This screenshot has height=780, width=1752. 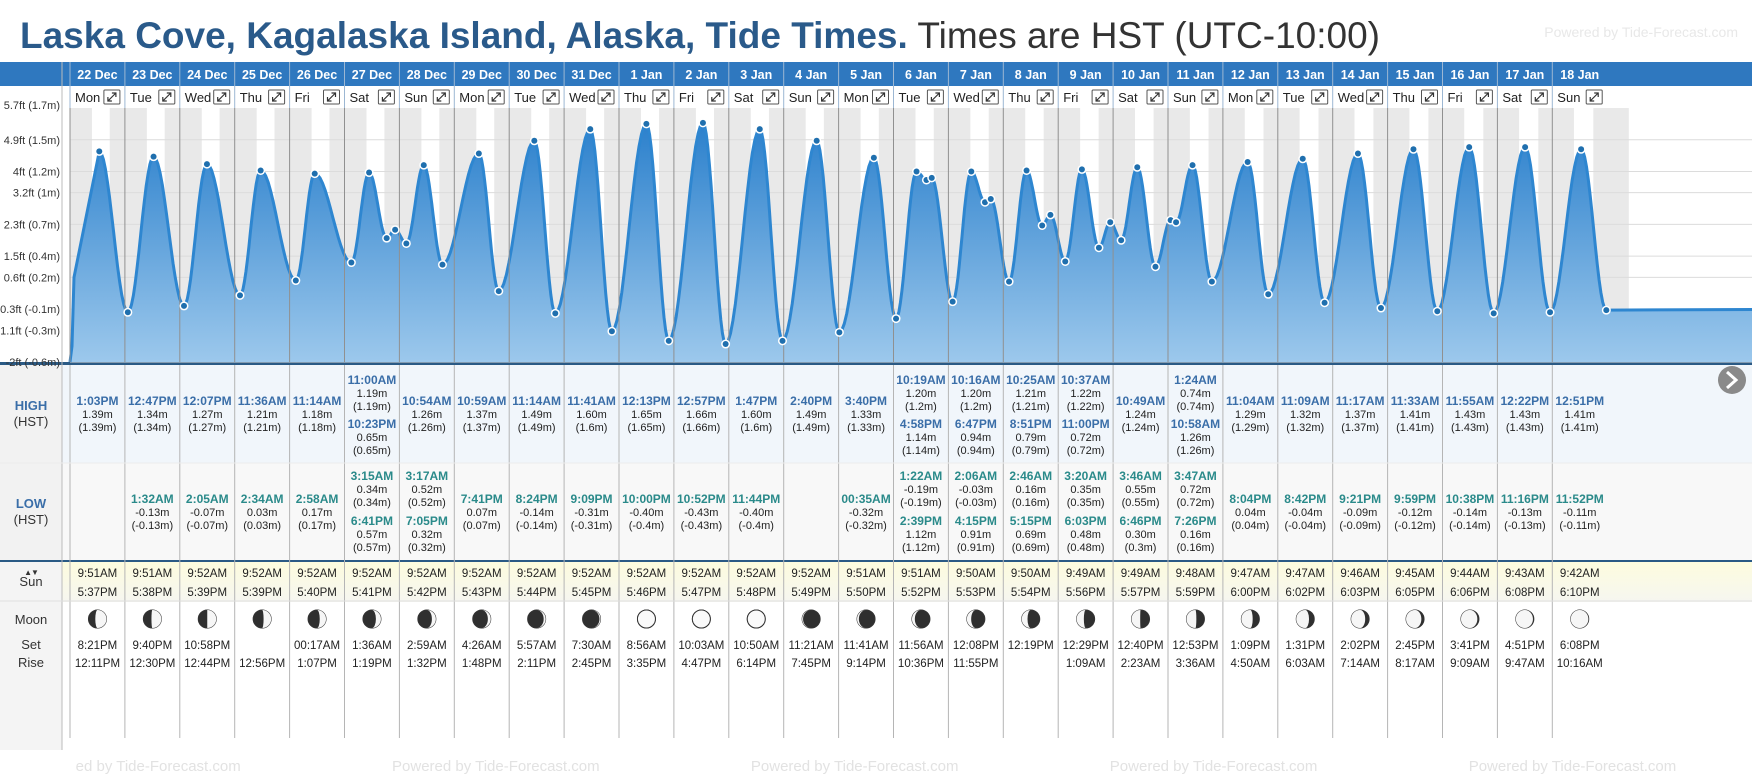 I want to click on weekday-label: Thu, so click(x=1019, y=97).